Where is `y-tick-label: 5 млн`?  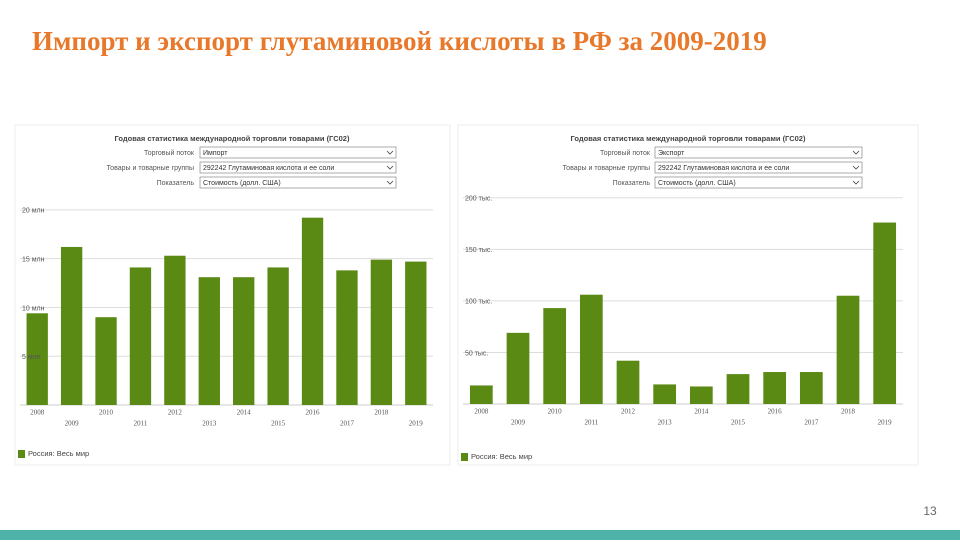
y-tick-label: 5 млн is located at coordinates (31, 357).